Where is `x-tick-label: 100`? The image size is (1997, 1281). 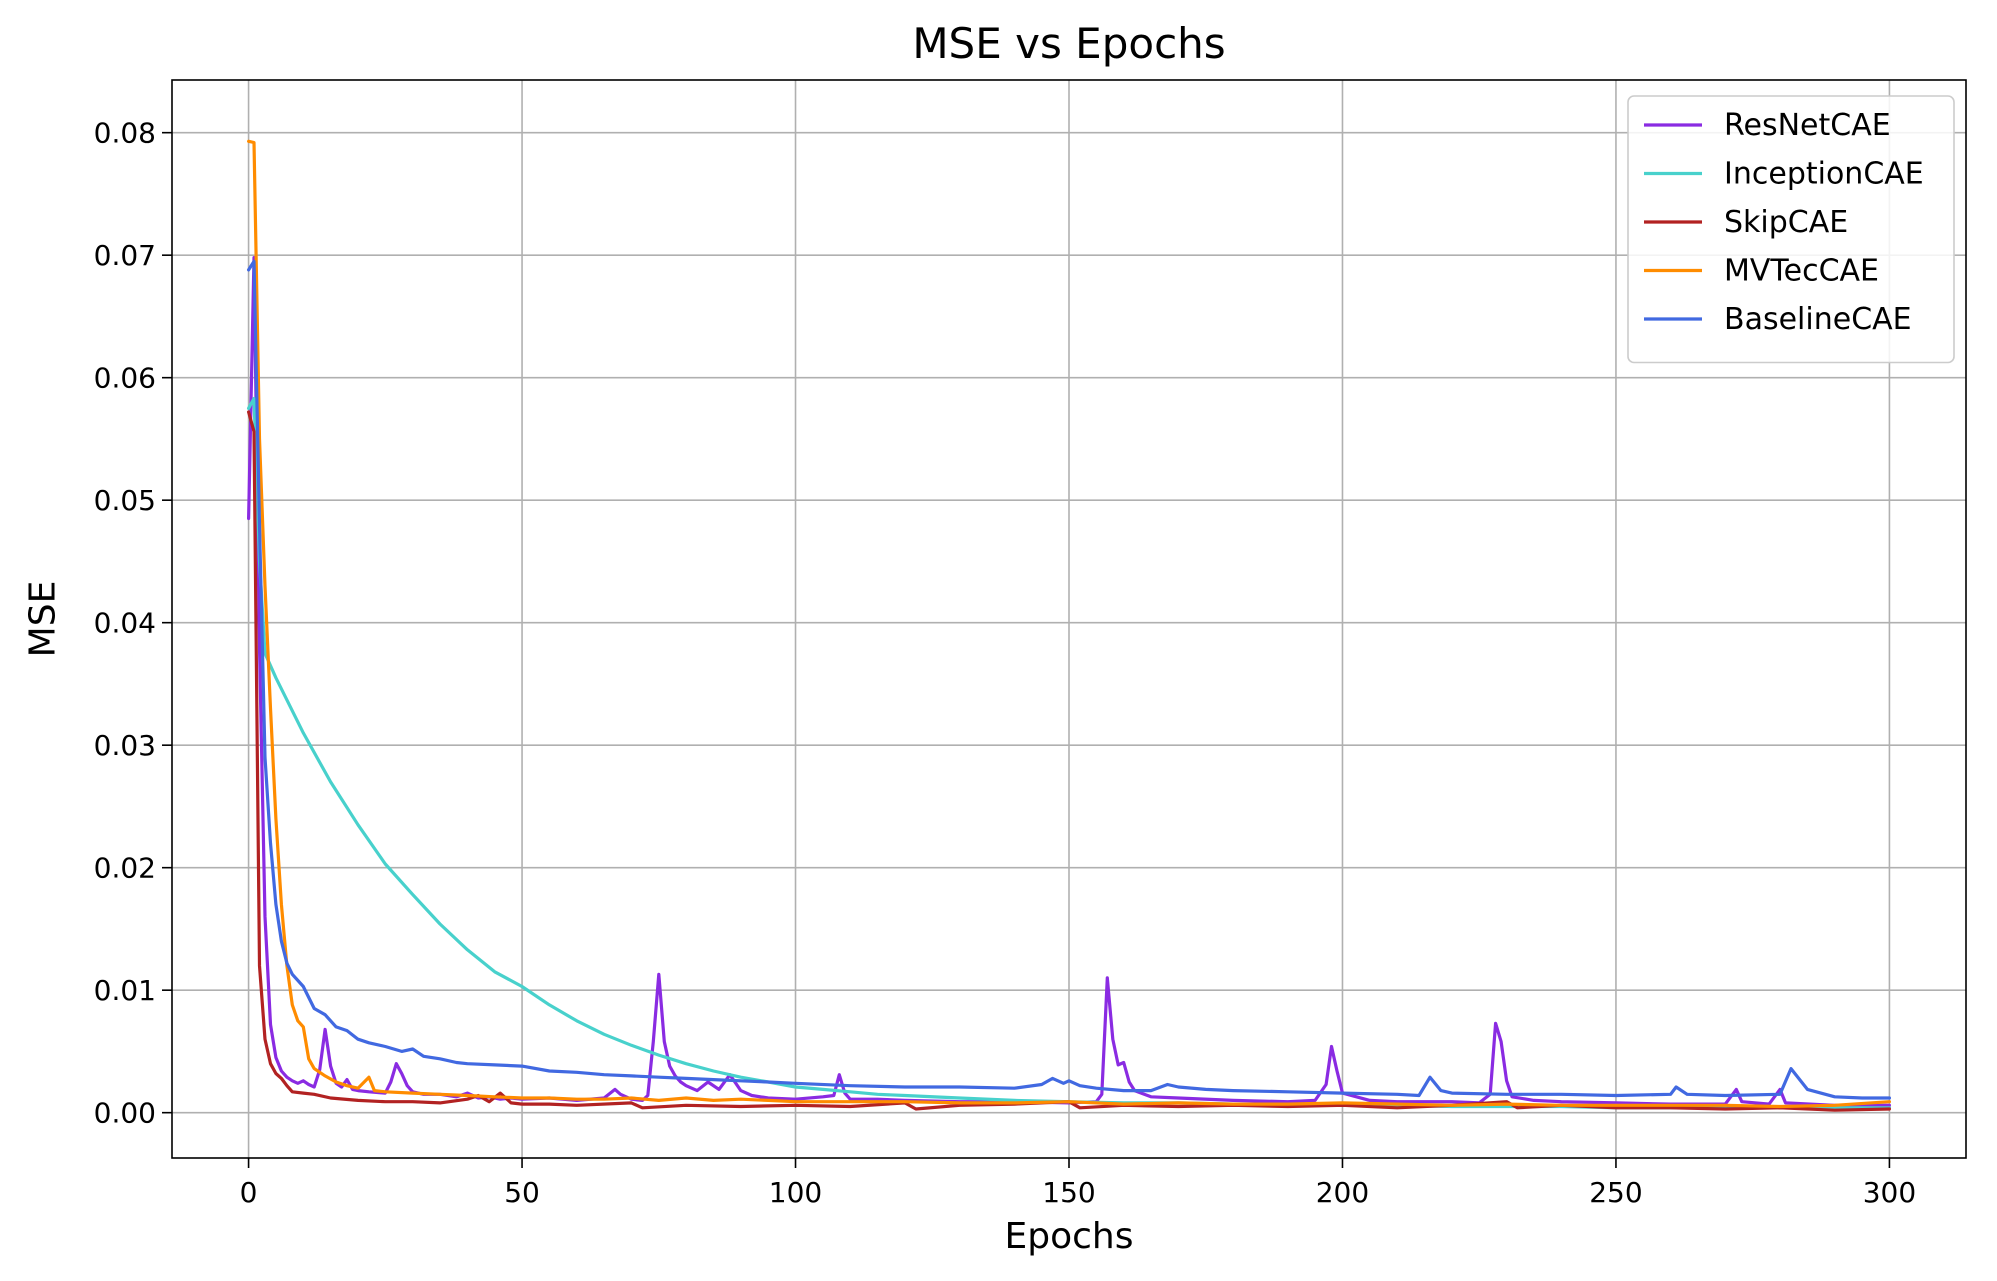
x-tick-label: 100 is located at coordinates (795, 1192).